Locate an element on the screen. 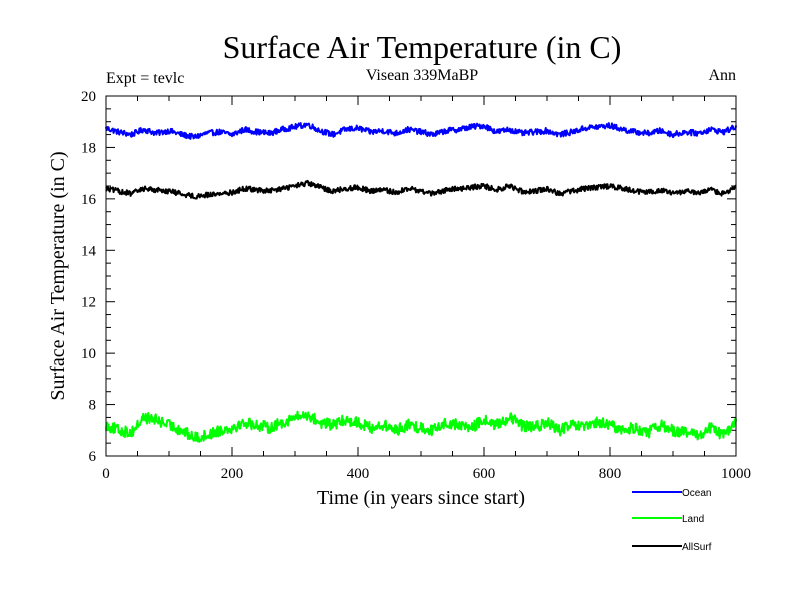 The width and height of the screenshot is (800, 600). y-tick-label: 16 is located at coordinates (89, 200).